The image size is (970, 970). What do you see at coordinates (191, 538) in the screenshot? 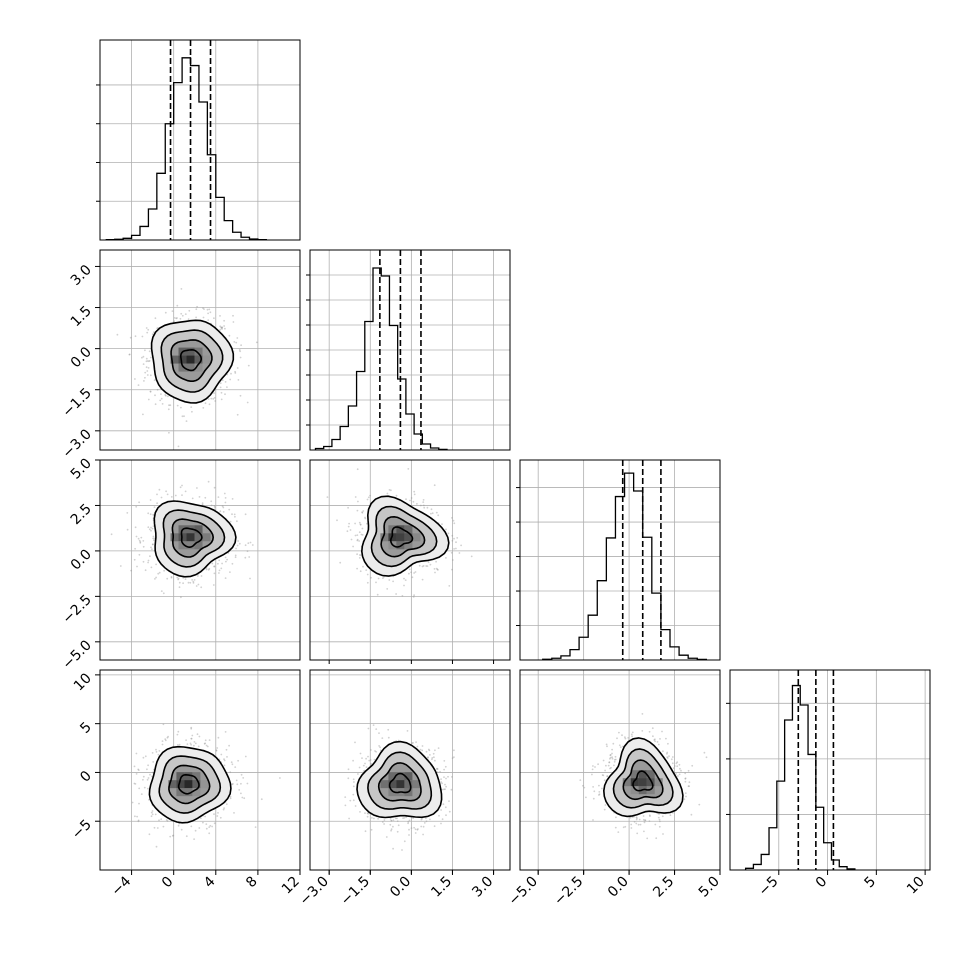
I see `contour-line` at bounding box center [191, 538].